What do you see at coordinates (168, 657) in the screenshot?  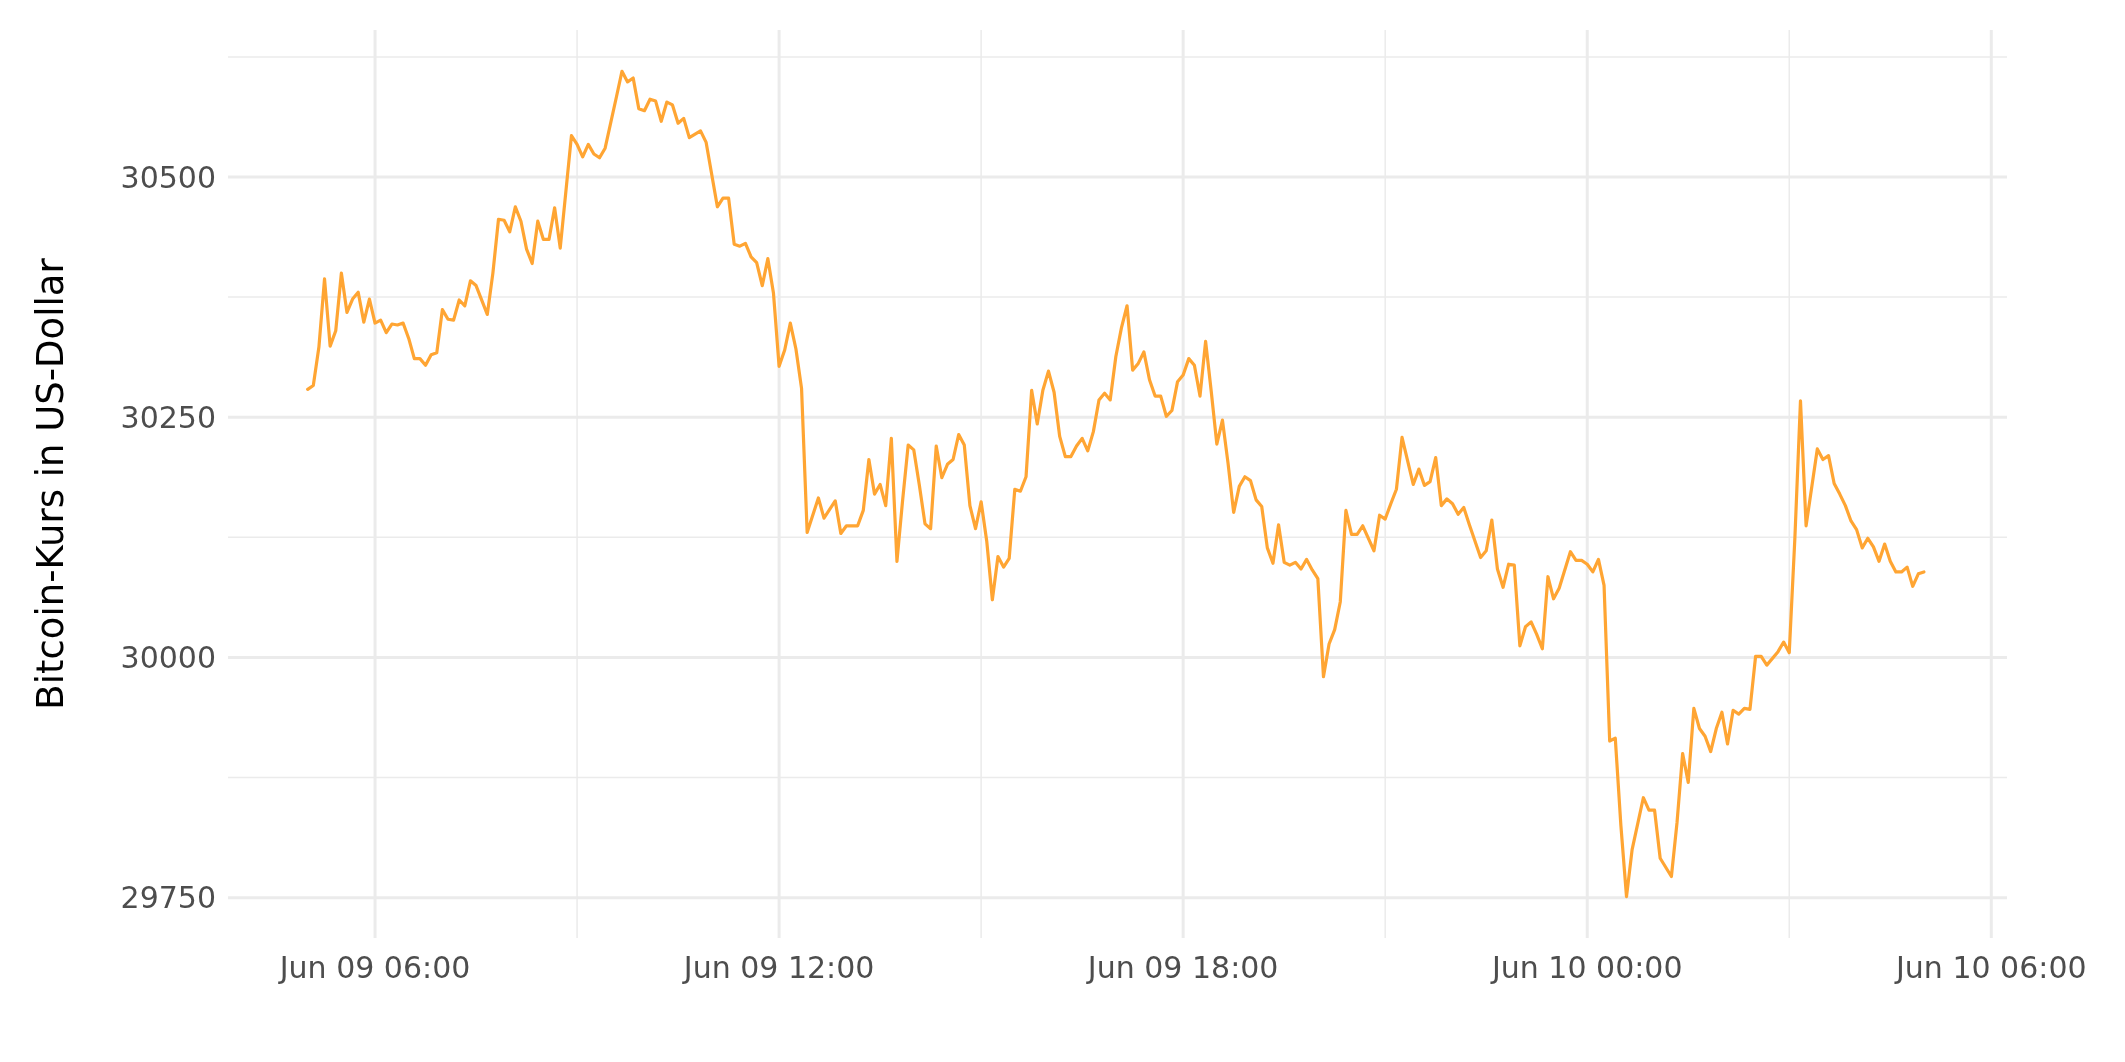 I see `y-tick-label: 30000` at bounding box center [168, 657].